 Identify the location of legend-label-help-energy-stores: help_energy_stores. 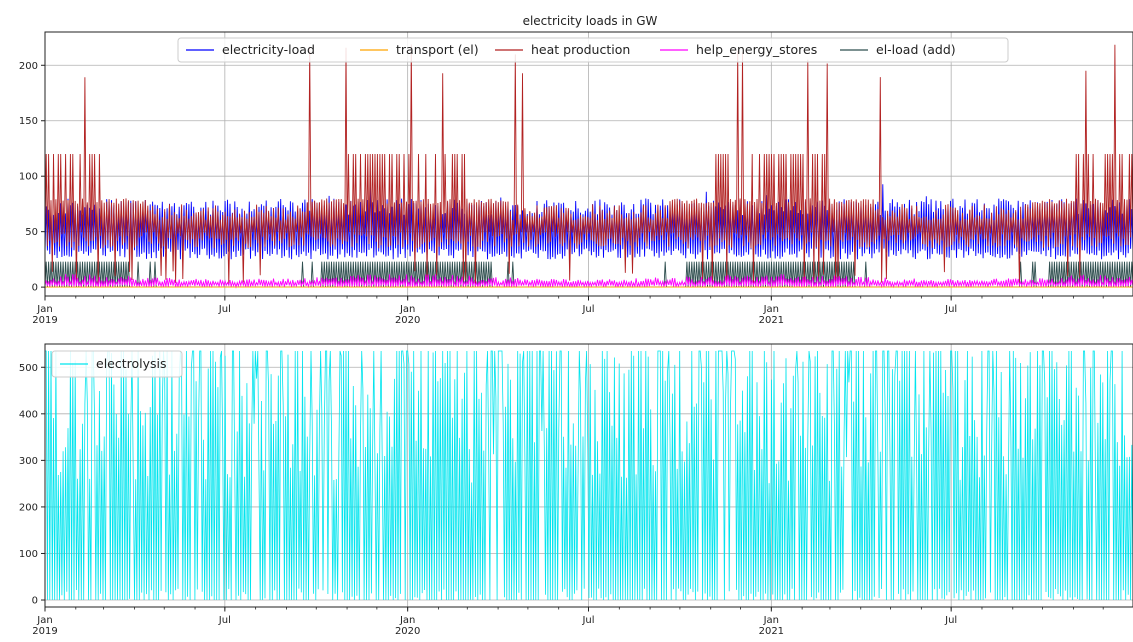
(756, 49).